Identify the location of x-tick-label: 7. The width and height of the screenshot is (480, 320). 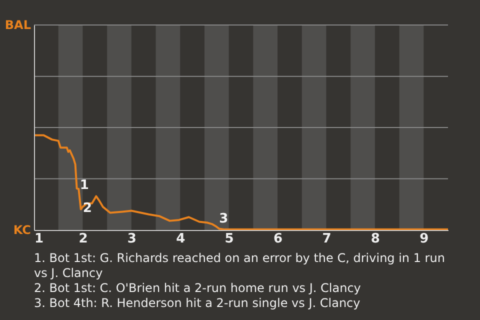
(327, 239).